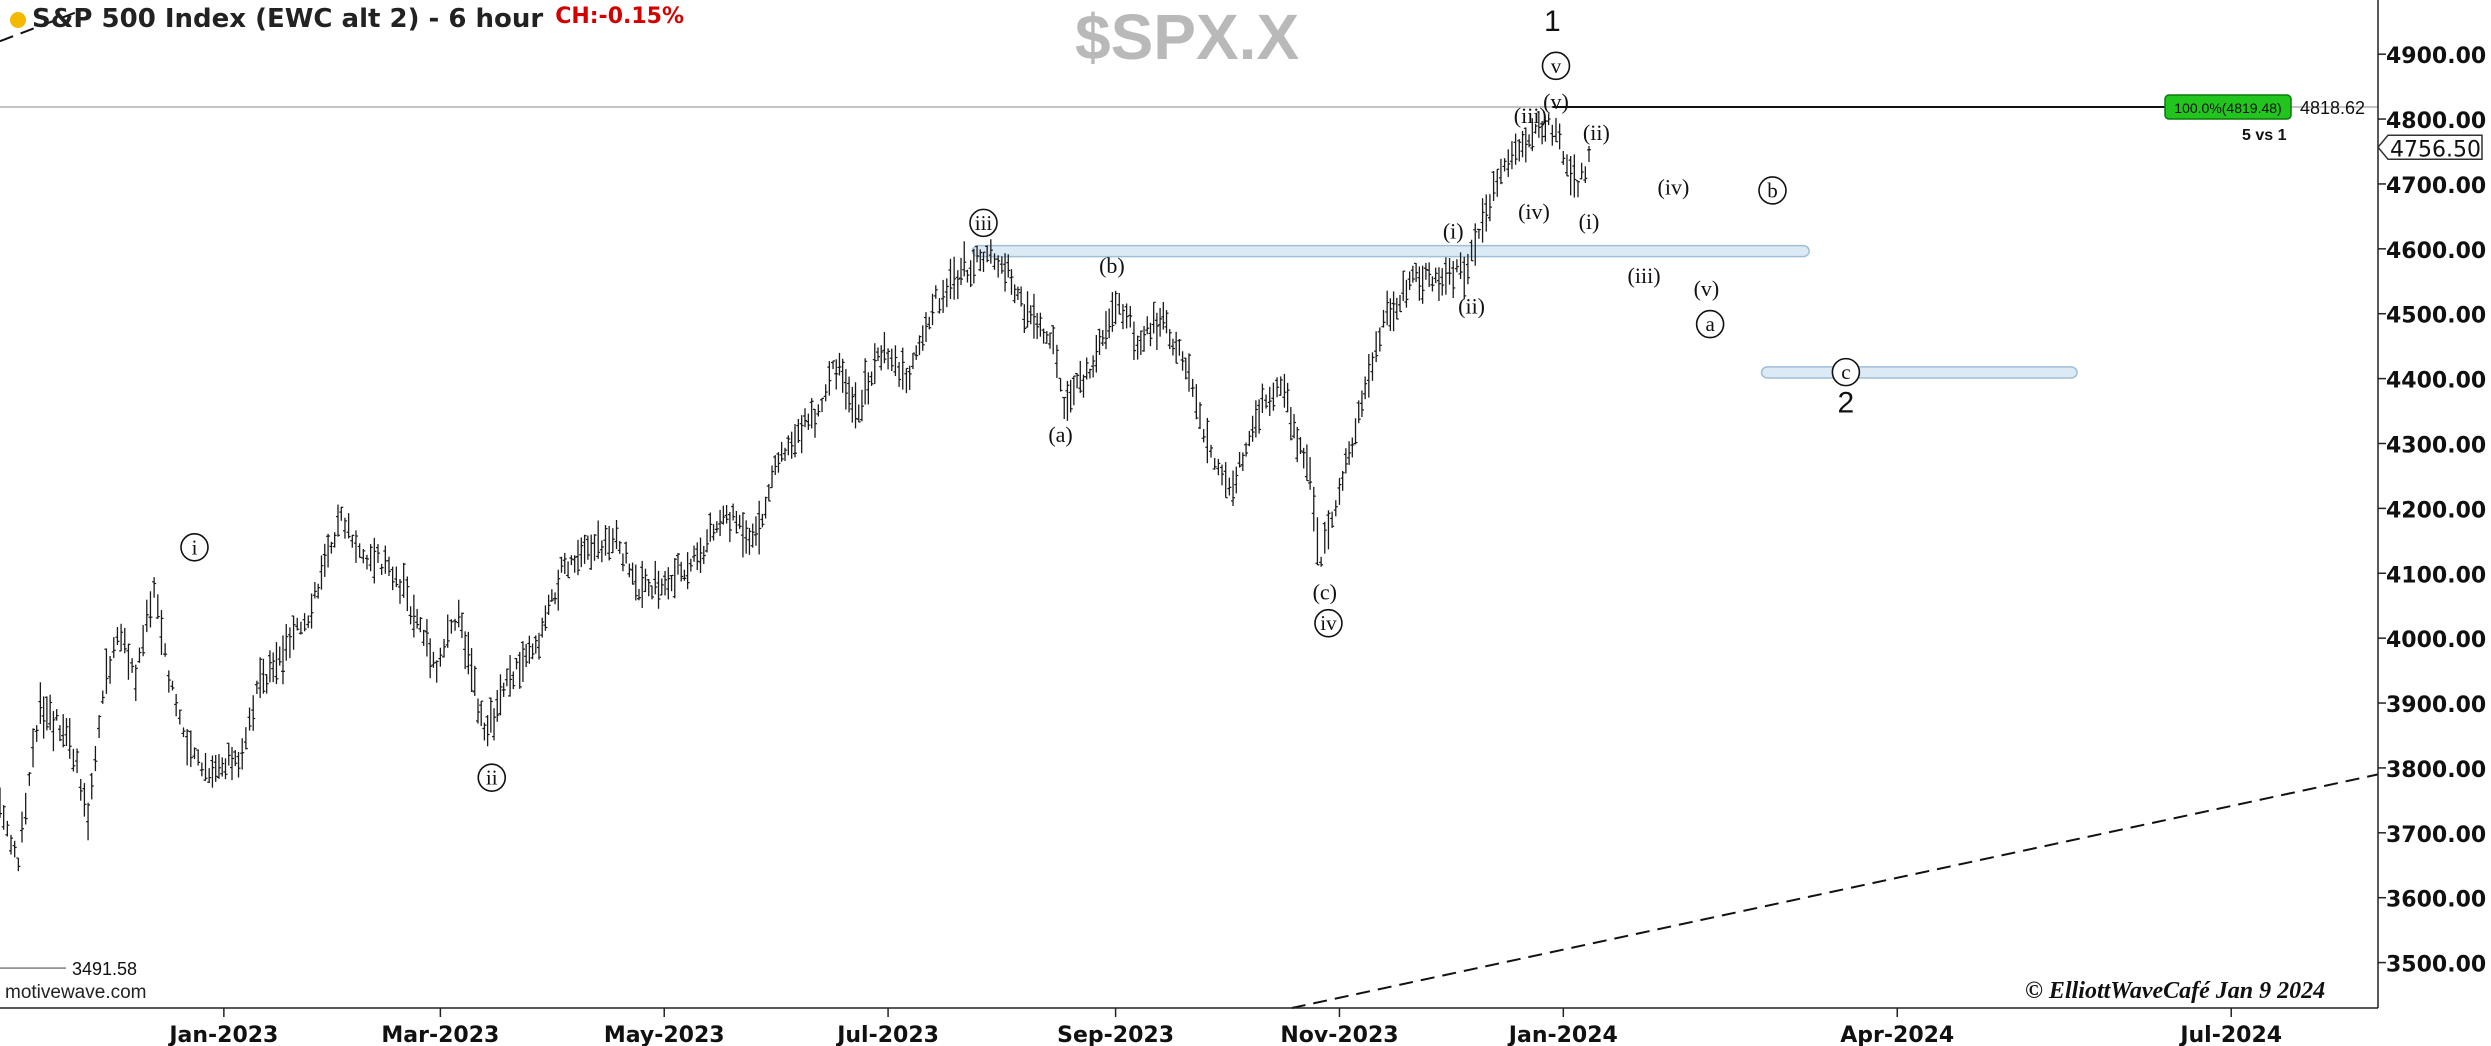  What do you see at coordinates (1339, 1034) in the screenshot?
I see `x-tick-label: Nov-2023` at bounding box center [1339, 1034].